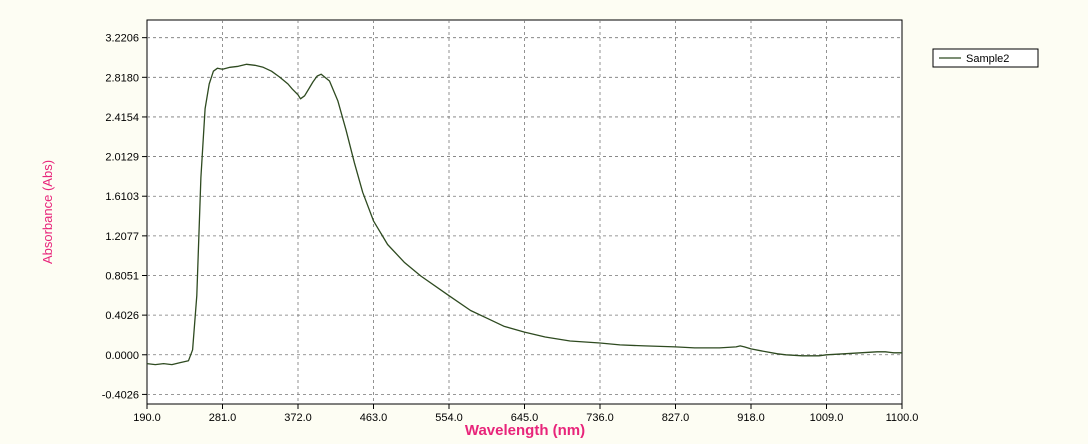 Image resolution: width=1088 pixels, height=444 pixels. What do you see at coordinates (298, 418) in the screenshot?
I see `x-tick-label: 372.0` at bounding box center [298, 418].